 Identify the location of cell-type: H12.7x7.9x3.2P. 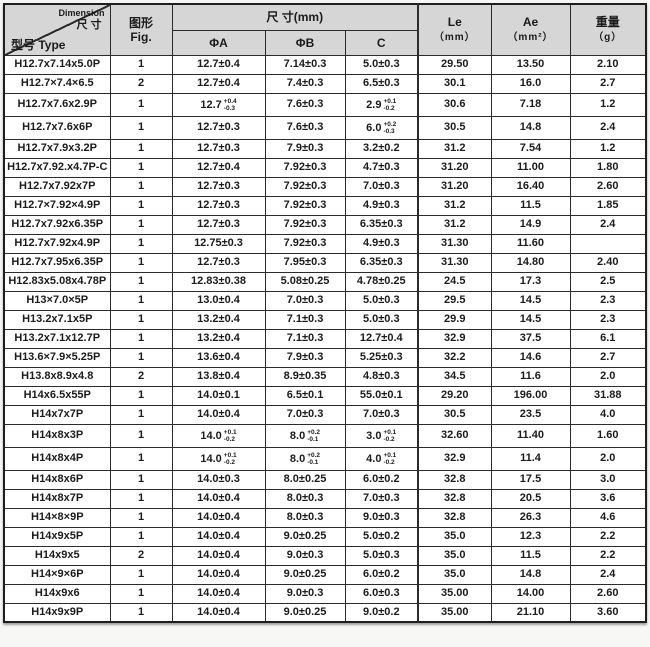
(57, 148).